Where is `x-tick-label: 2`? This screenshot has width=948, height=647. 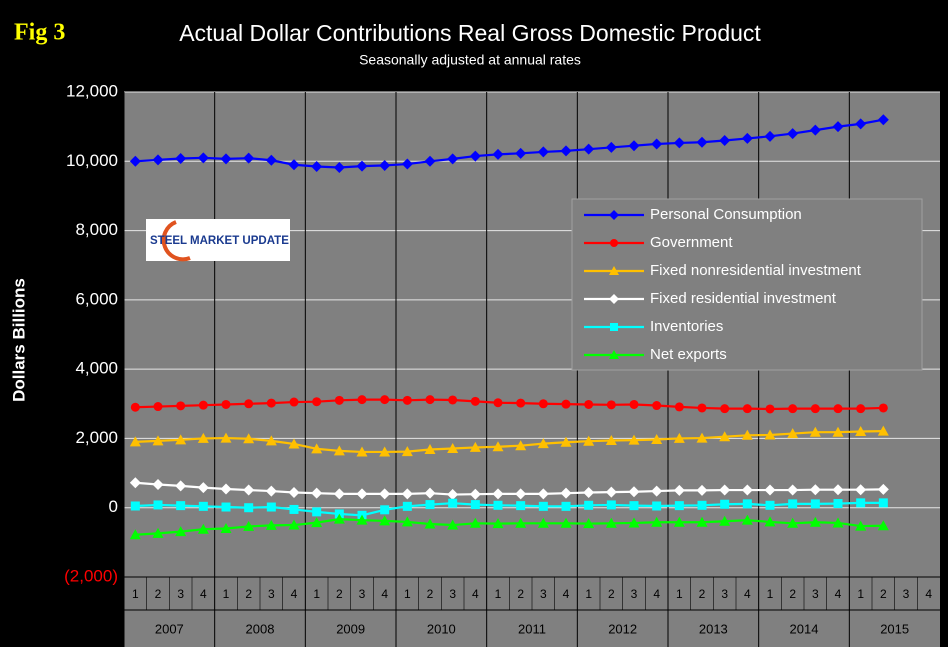 x-tick-label: 2 is located at coordinates (248, 594).